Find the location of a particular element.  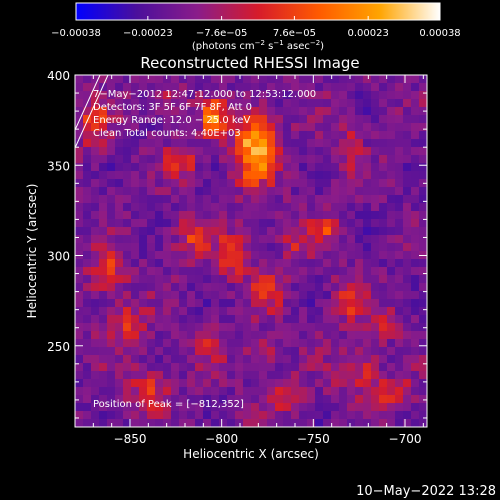

x-axis-label: Heliocentric X (arcsec) is located at coordinates (251, 454).